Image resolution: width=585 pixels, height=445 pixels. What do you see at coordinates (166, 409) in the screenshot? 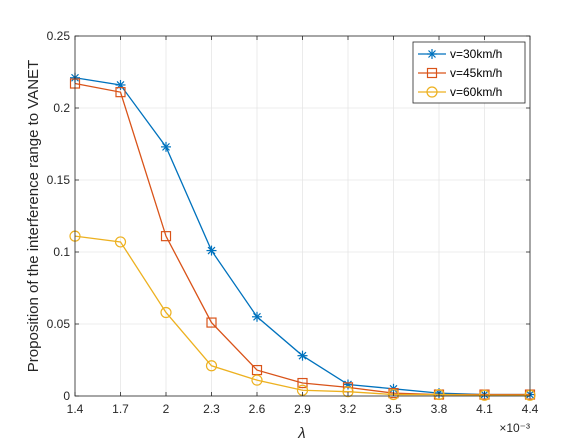
I see `x-tick-label: 2` at bounding box center [166, 409].